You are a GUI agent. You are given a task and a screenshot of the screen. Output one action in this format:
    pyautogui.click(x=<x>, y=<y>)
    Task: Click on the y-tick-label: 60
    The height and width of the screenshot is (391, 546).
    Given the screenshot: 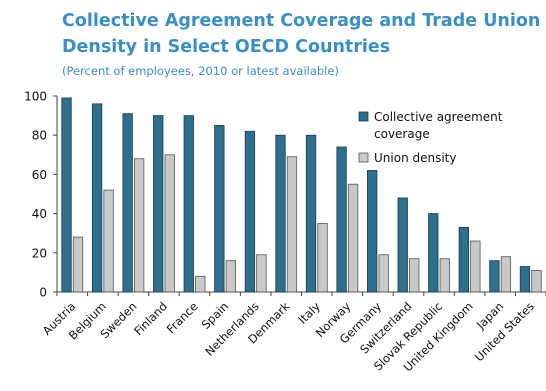 What is the action you would take?
    pyautogui.click(x=39, y=175)
    